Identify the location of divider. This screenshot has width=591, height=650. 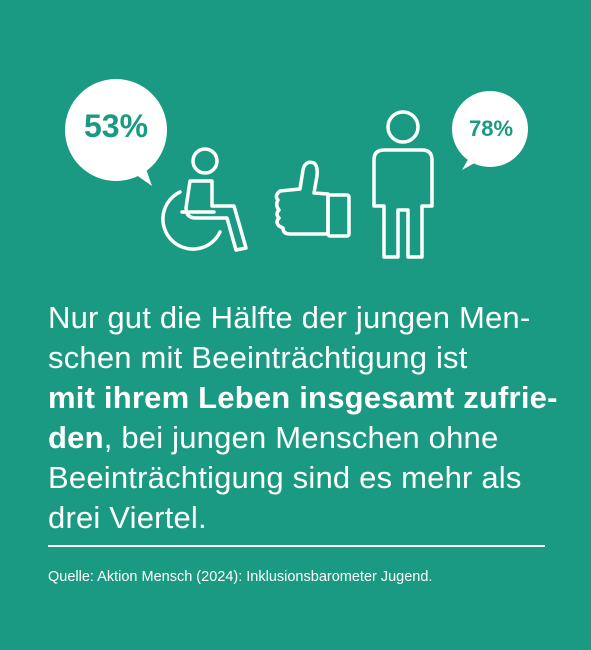
(296, 546).